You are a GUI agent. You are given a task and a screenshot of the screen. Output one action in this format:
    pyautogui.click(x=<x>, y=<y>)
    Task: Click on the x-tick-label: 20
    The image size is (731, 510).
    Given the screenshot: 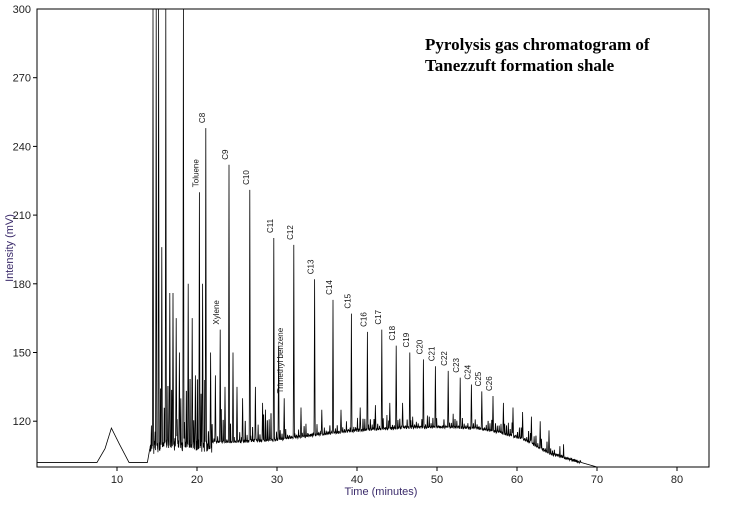 What is the action you would take?
    pyautogui.click(x=197, y=480)
    